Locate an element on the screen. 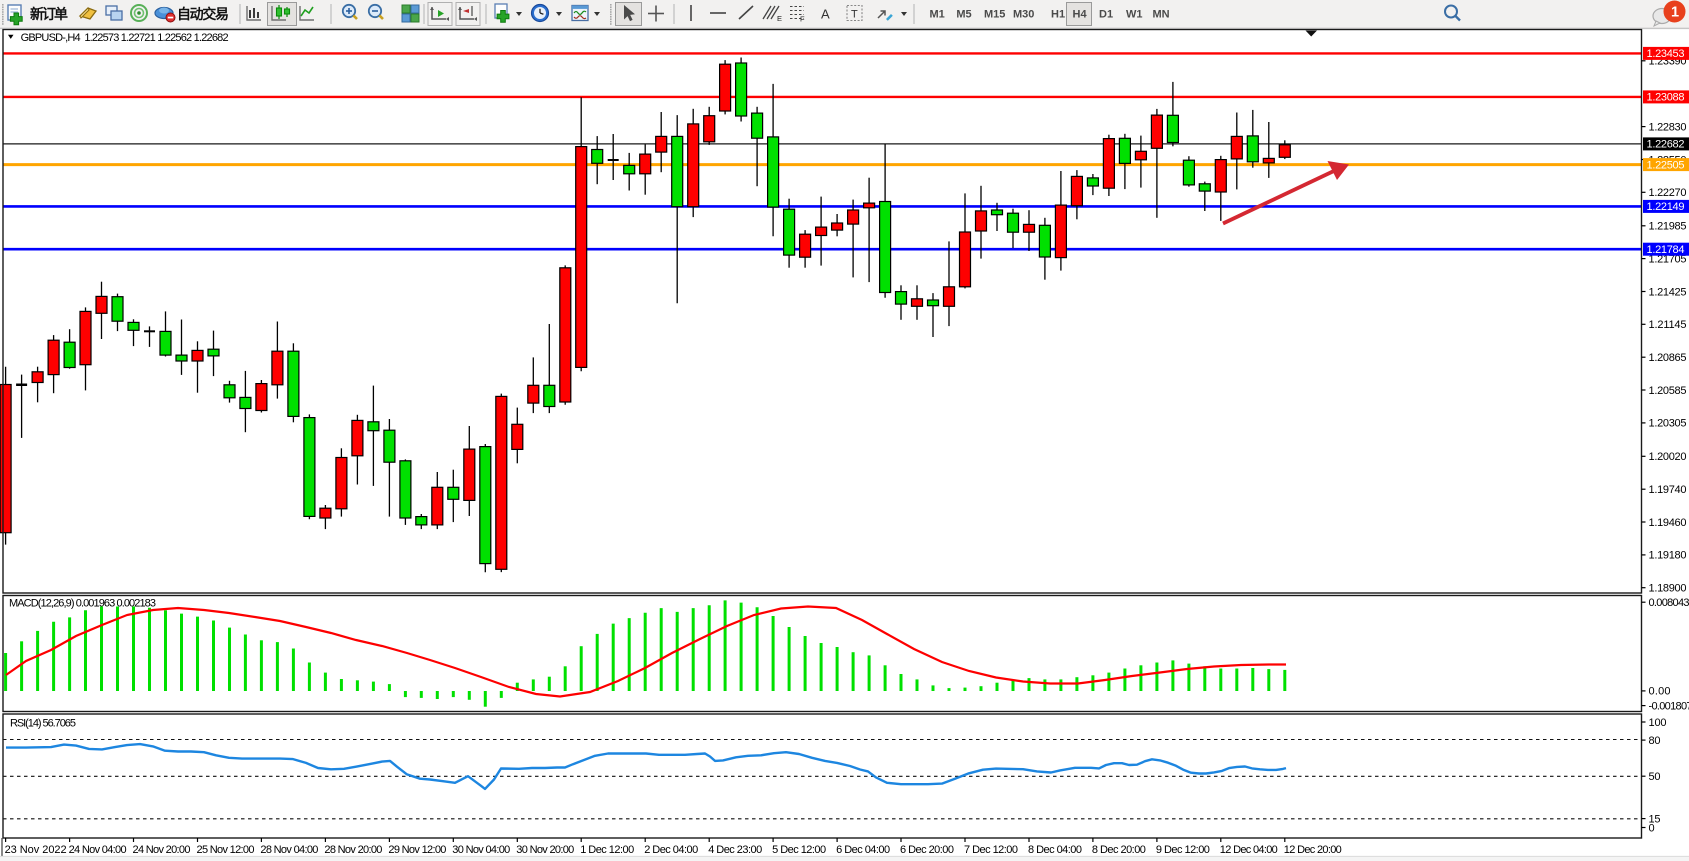 The width and height of the screenshot is (1689, 861). svg-text: 1.22270 is located at coordinates (1668, 193).